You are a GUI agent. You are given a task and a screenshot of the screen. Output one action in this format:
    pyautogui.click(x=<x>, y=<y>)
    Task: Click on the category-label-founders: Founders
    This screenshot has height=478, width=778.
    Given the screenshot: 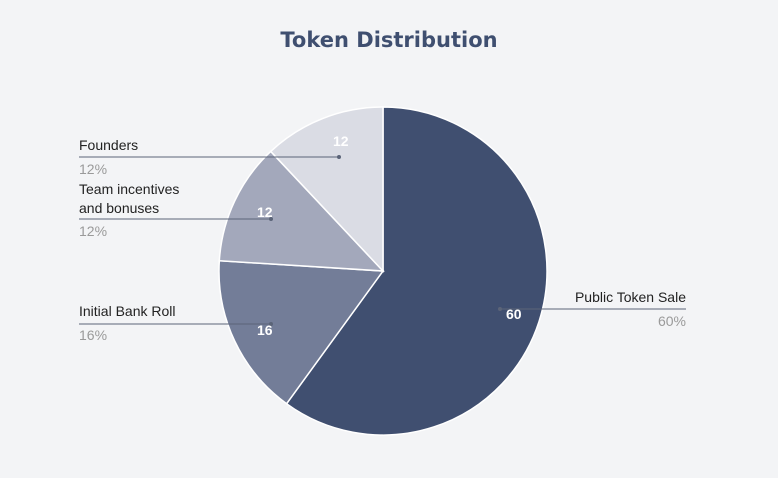 What is the action you would take?
    pyautogui.click(x=108, y=145)
    